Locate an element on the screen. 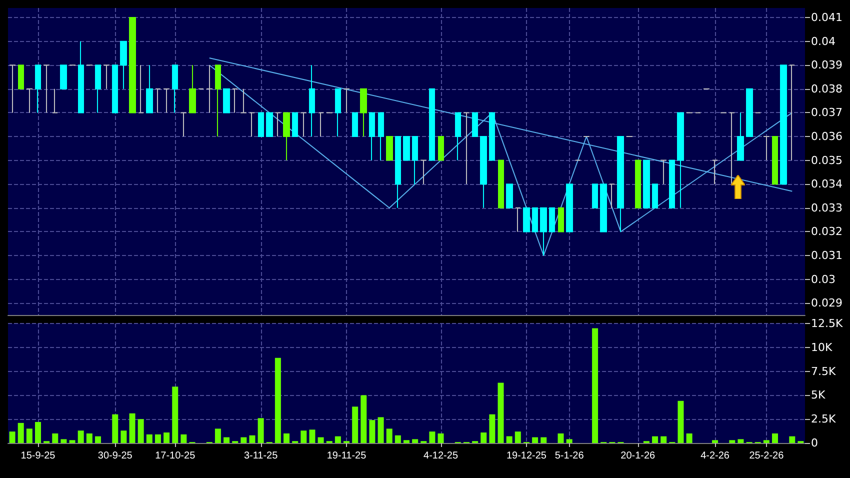 Image resolution: width=850 pixels, height=478 pixels. y-tick-label: 0.037 is located at coordinates (826, 113).